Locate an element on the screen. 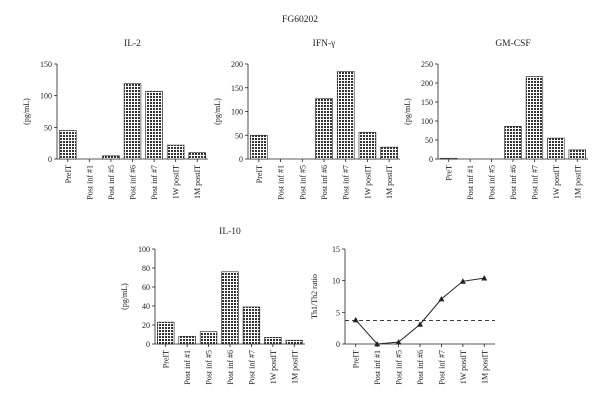  chart-title: IL-10 is located at coordinates (230, 232).